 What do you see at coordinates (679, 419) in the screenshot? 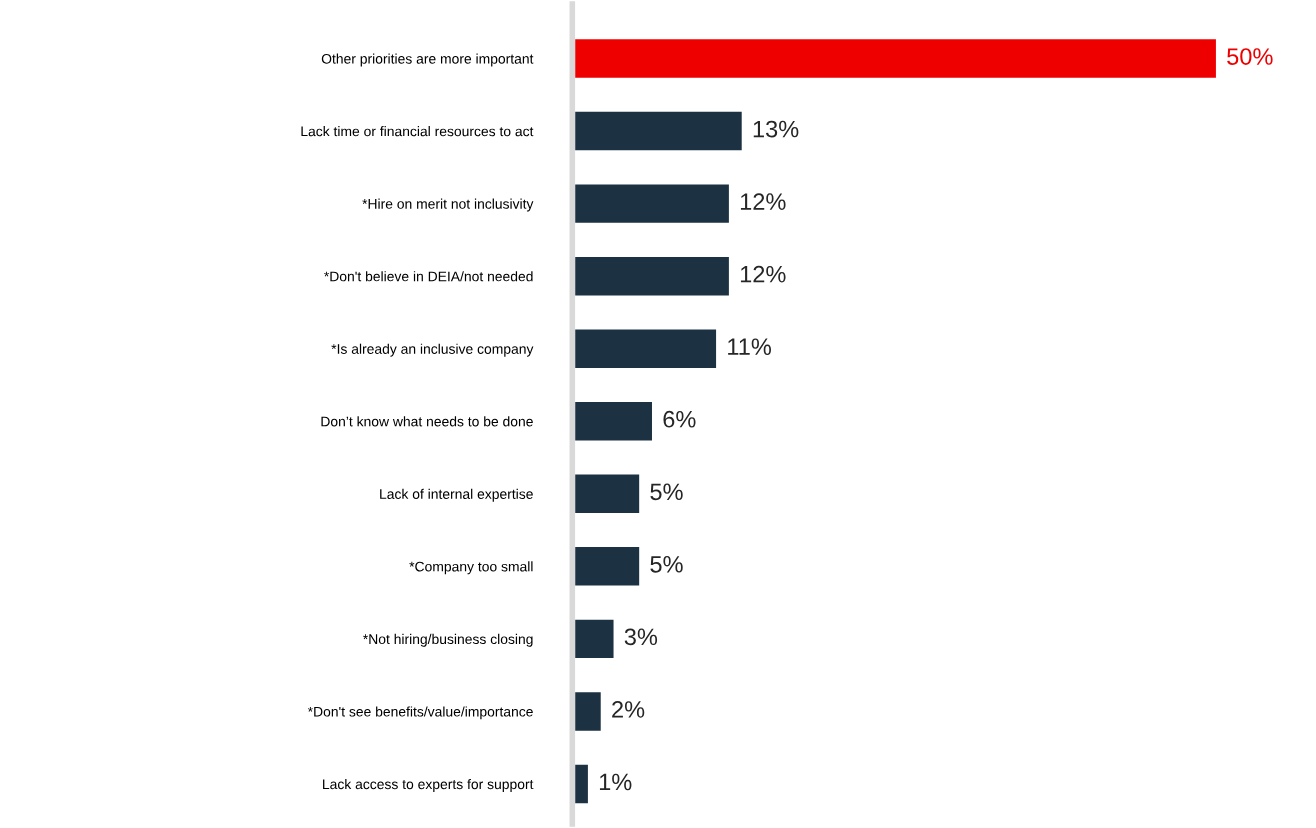
I see `data-label: 6%` at bounding box center [679, 419].